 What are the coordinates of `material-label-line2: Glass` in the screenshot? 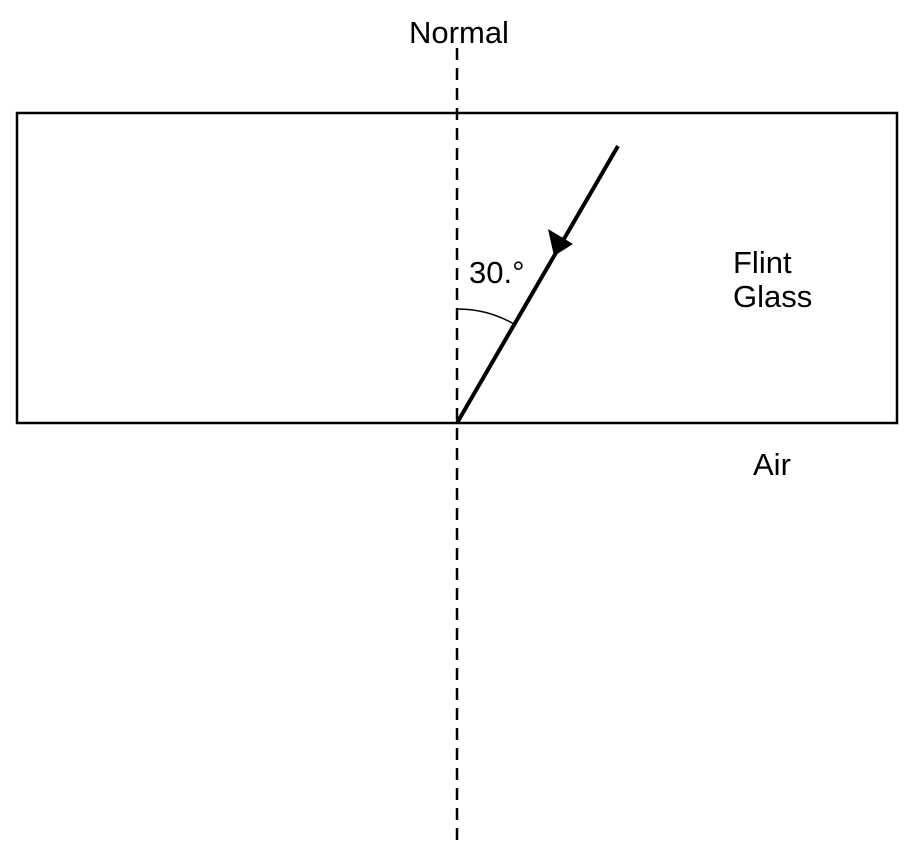 It's located at (772, 296).